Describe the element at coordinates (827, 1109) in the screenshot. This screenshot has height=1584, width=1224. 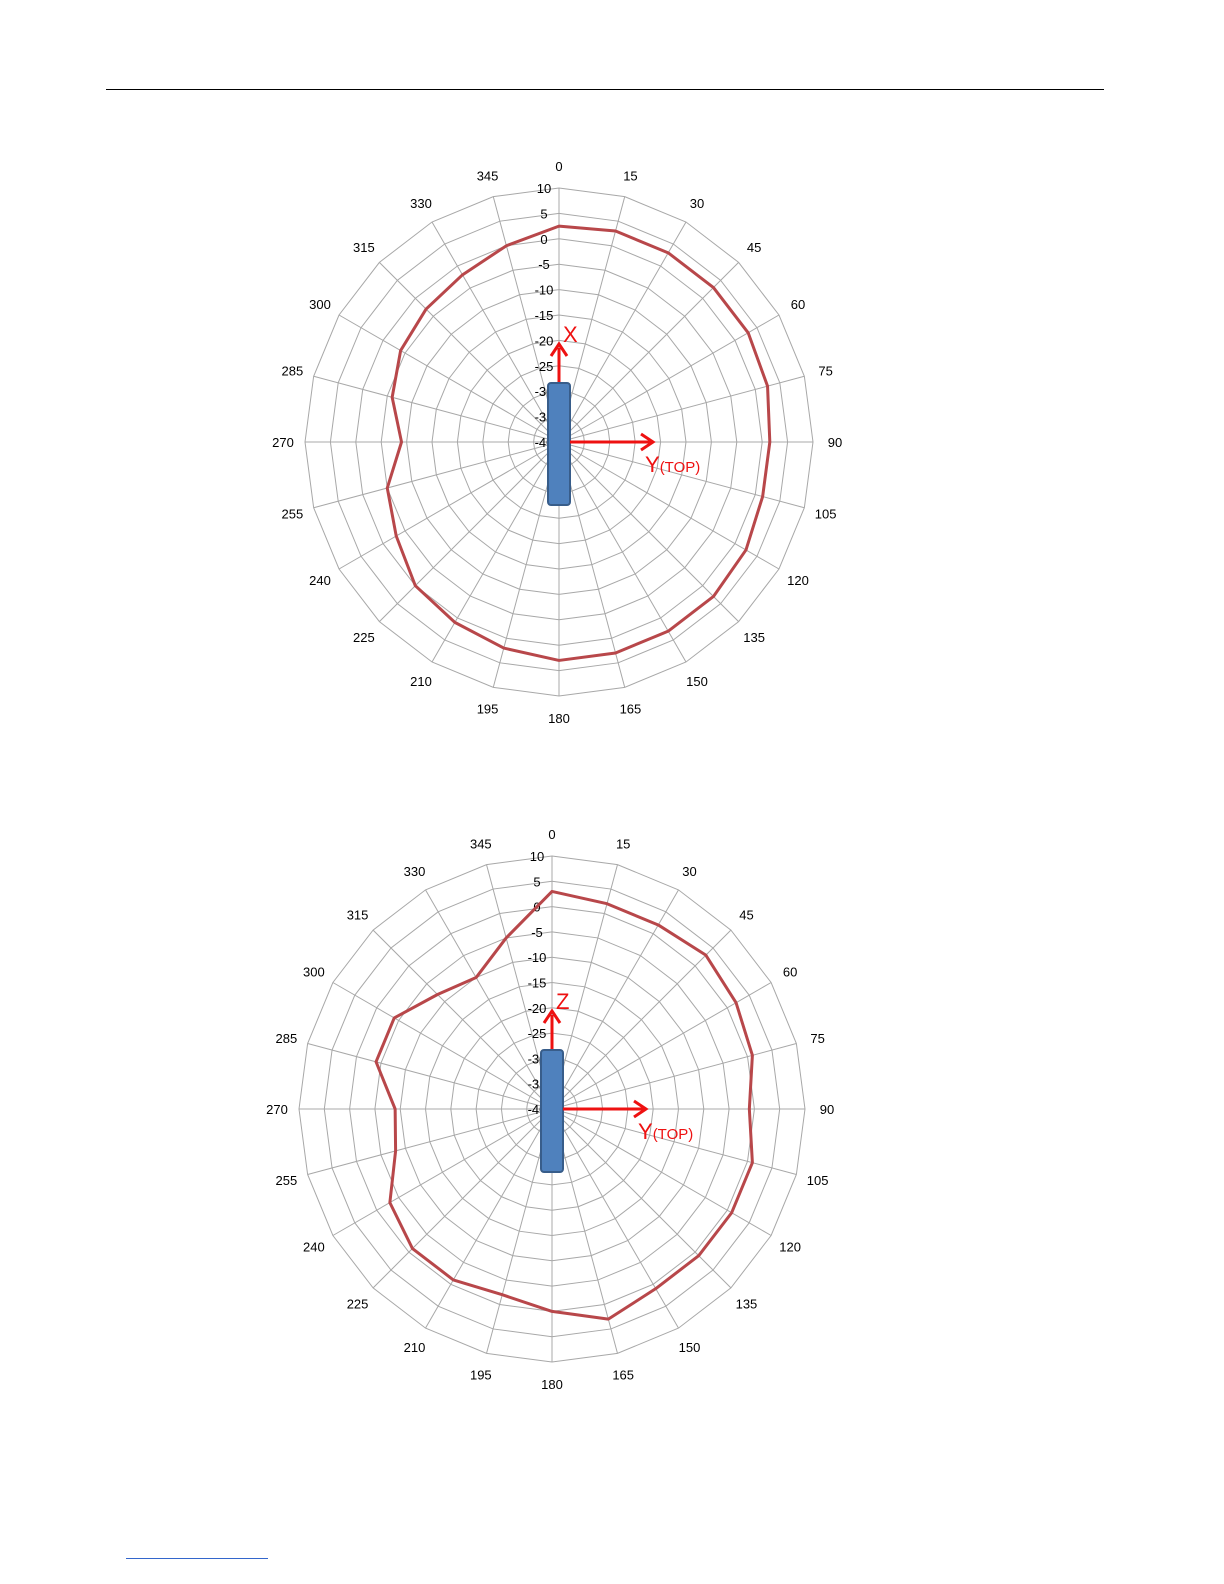
I see `angle-tick-label: 90` at that location.